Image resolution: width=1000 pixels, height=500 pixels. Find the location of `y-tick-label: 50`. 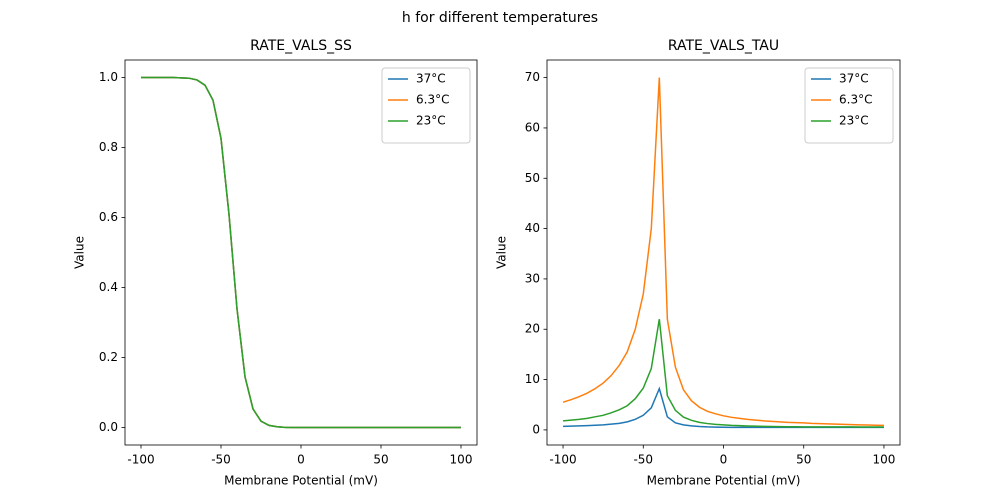

y-tick-label: 50 is located at coordinates (532, 178).